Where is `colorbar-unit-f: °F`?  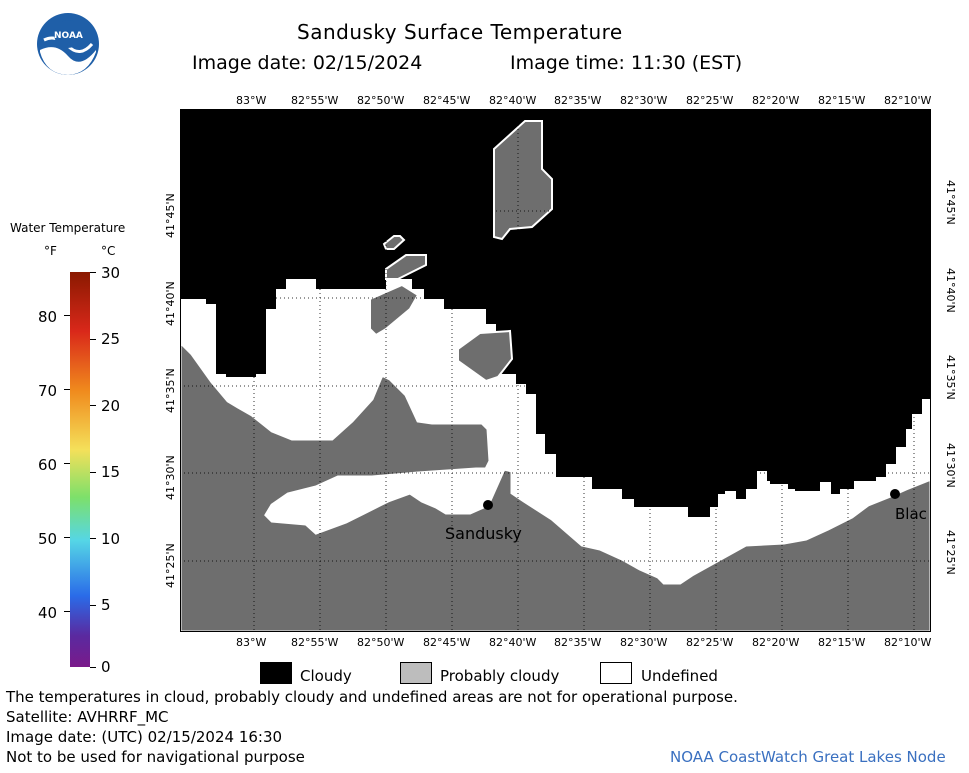 colorbar-unit-f: °F is located at coordinates (50, 251).